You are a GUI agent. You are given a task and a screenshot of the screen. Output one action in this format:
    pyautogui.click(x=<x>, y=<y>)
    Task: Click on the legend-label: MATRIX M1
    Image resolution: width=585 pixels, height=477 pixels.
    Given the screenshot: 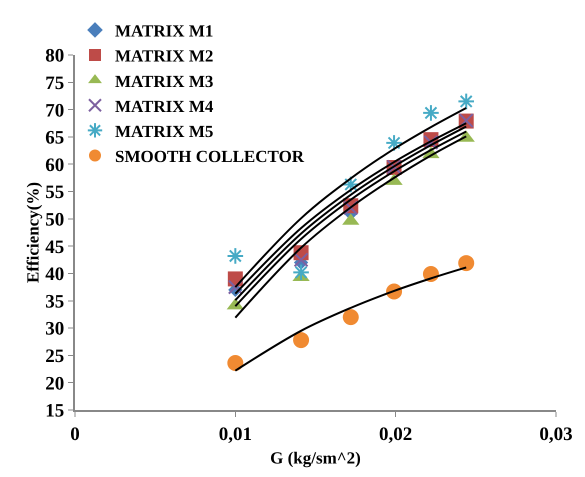 What is the action you would take?
    pyautogui.click(x=164, y=31)
    